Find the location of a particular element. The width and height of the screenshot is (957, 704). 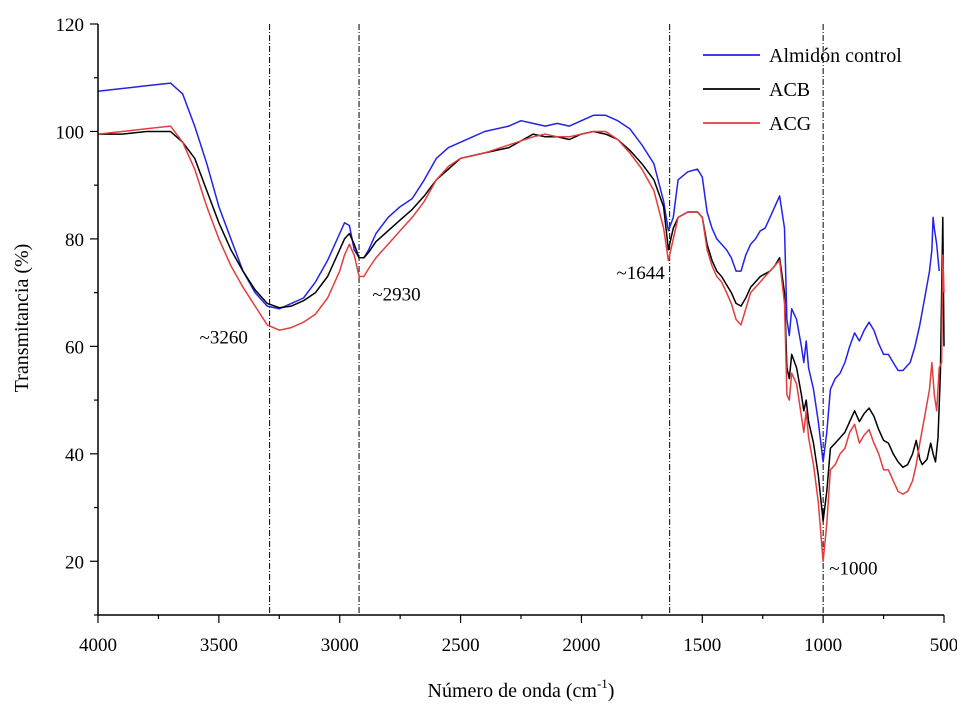

peak-label: ~3260 is located at coordinates (224, 338).